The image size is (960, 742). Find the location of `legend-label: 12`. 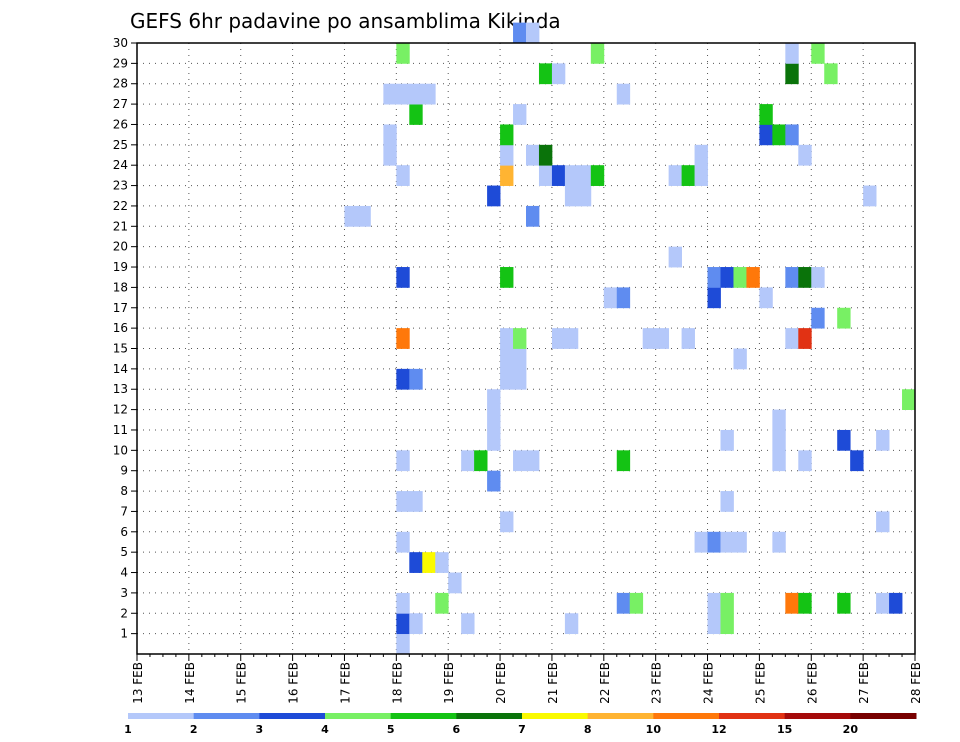

legend-label: 12 is located at coordinates (718, 729).